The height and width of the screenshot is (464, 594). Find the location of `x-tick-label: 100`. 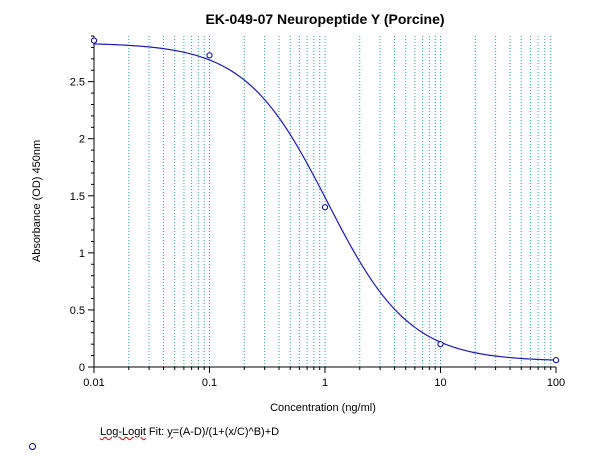

x-tick-label: 100 is located at coordinates (556, 383).